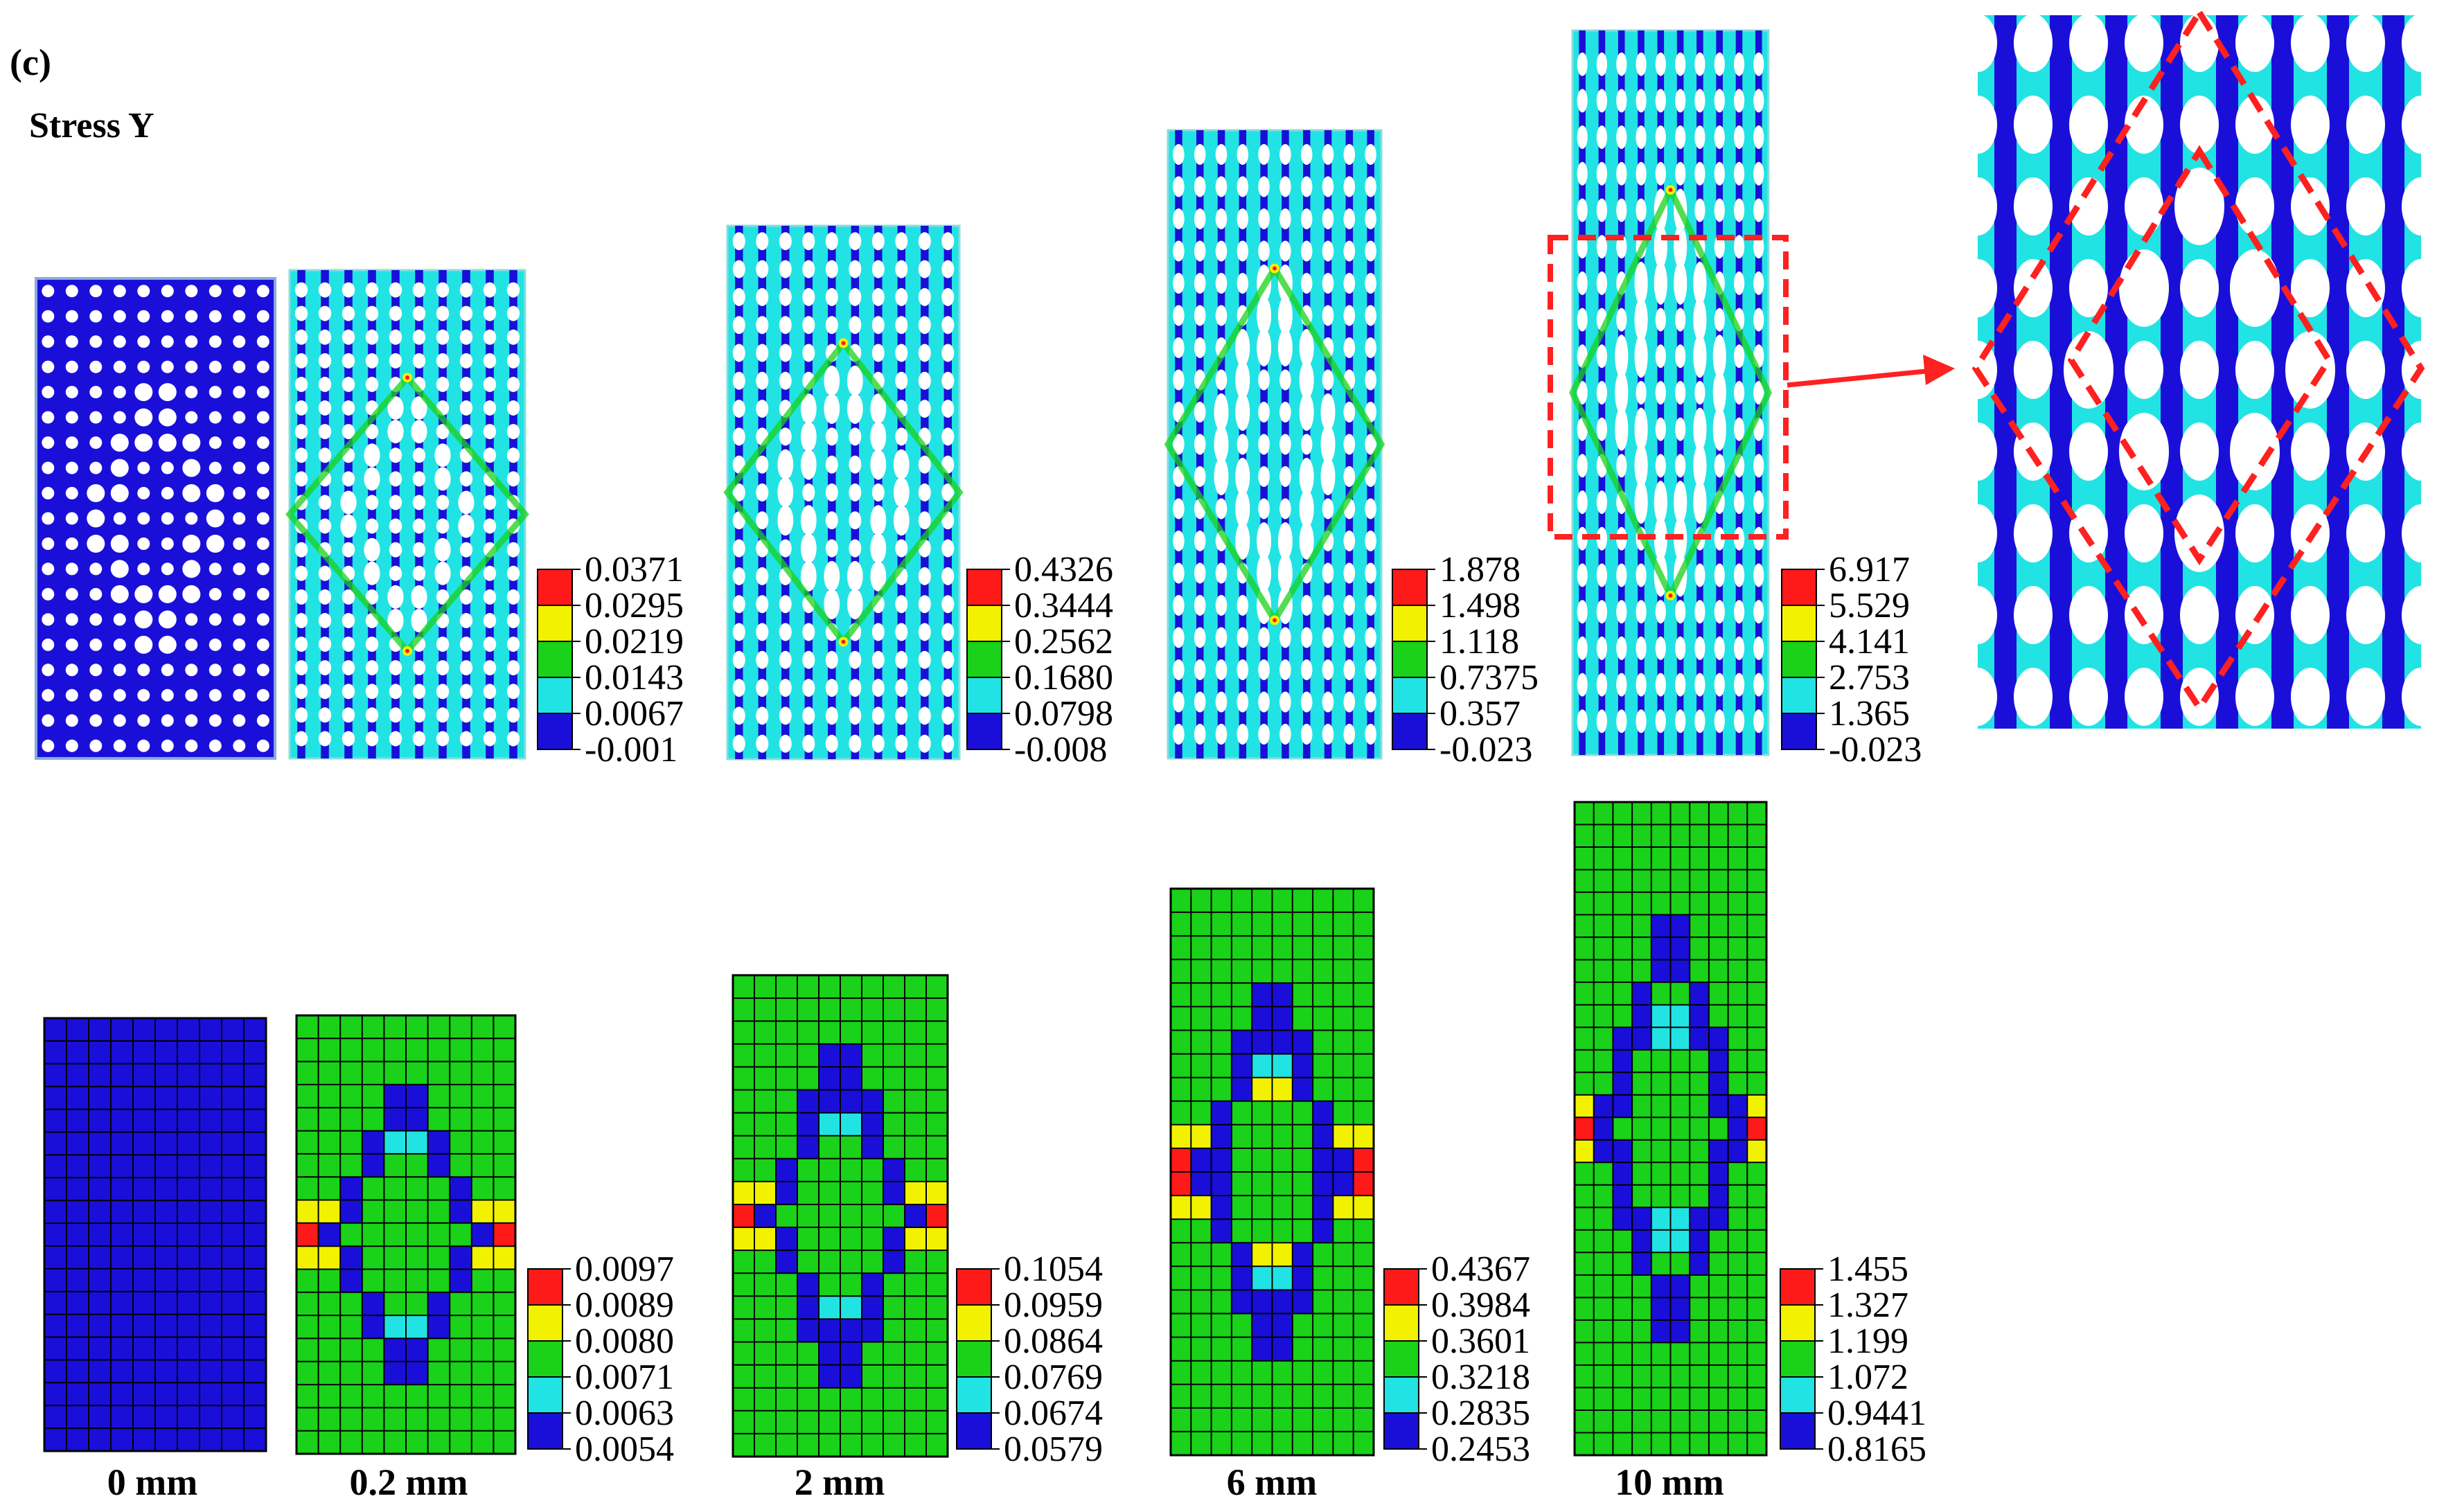 The image size is (2437, 1512). What do you see at coordinates (635, 641) in the screenshot?
I see `legend-label: 0.0219` at bounding box center [635, 641].